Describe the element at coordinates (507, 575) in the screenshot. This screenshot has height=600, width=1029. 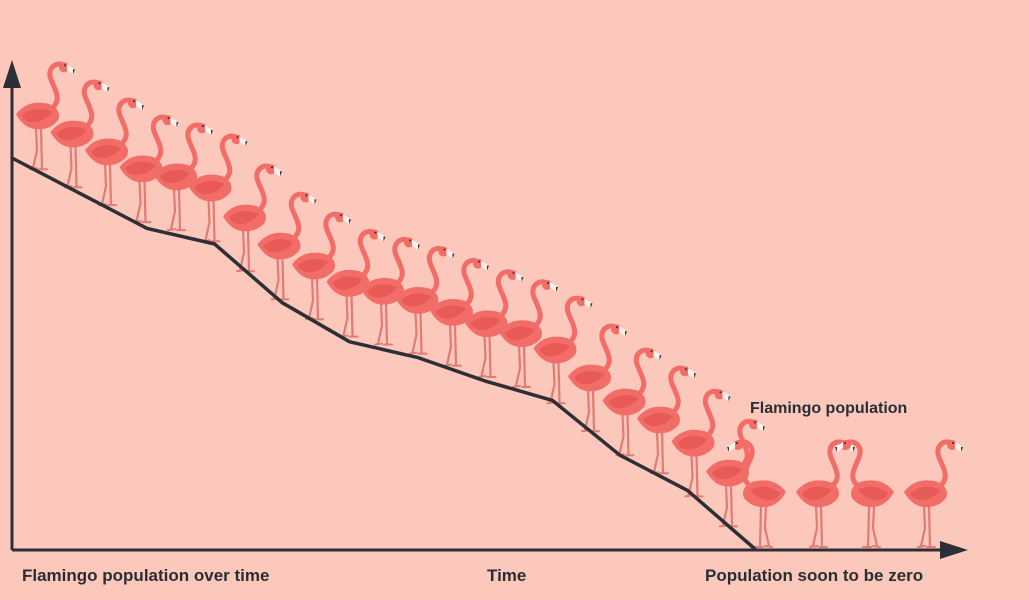
I see `x-axis-label: Time` at that location.